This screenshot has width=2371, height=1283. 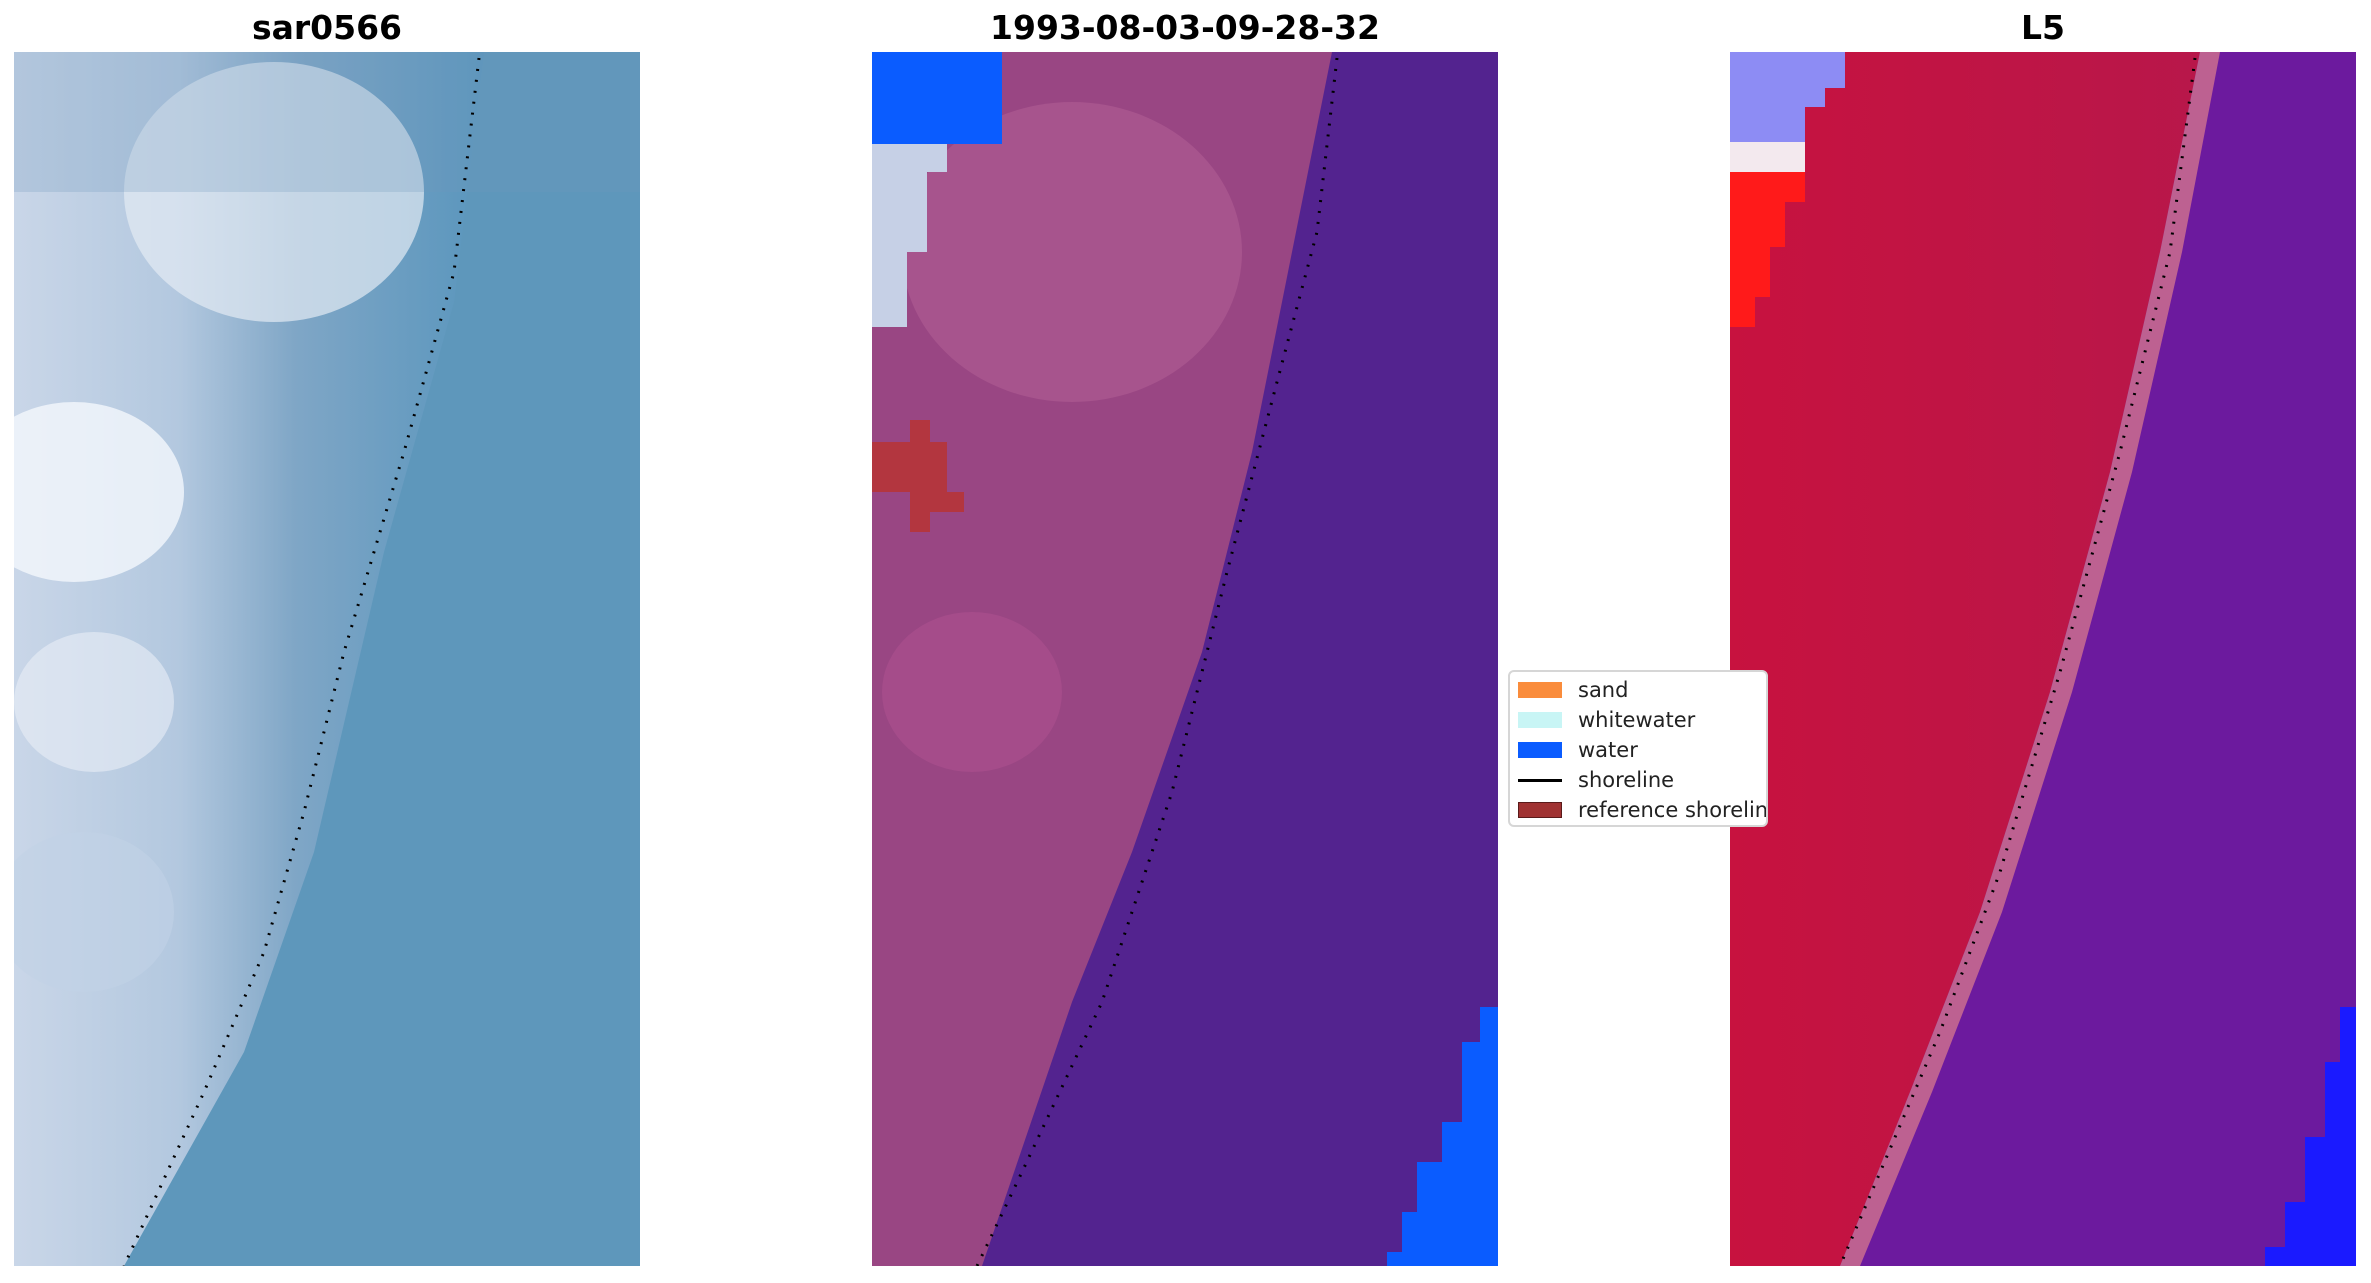 What do you see at coordinates (2310, 1136) in the screenshot?
I see `water-index-region` at bounding box center [2310, 1136].